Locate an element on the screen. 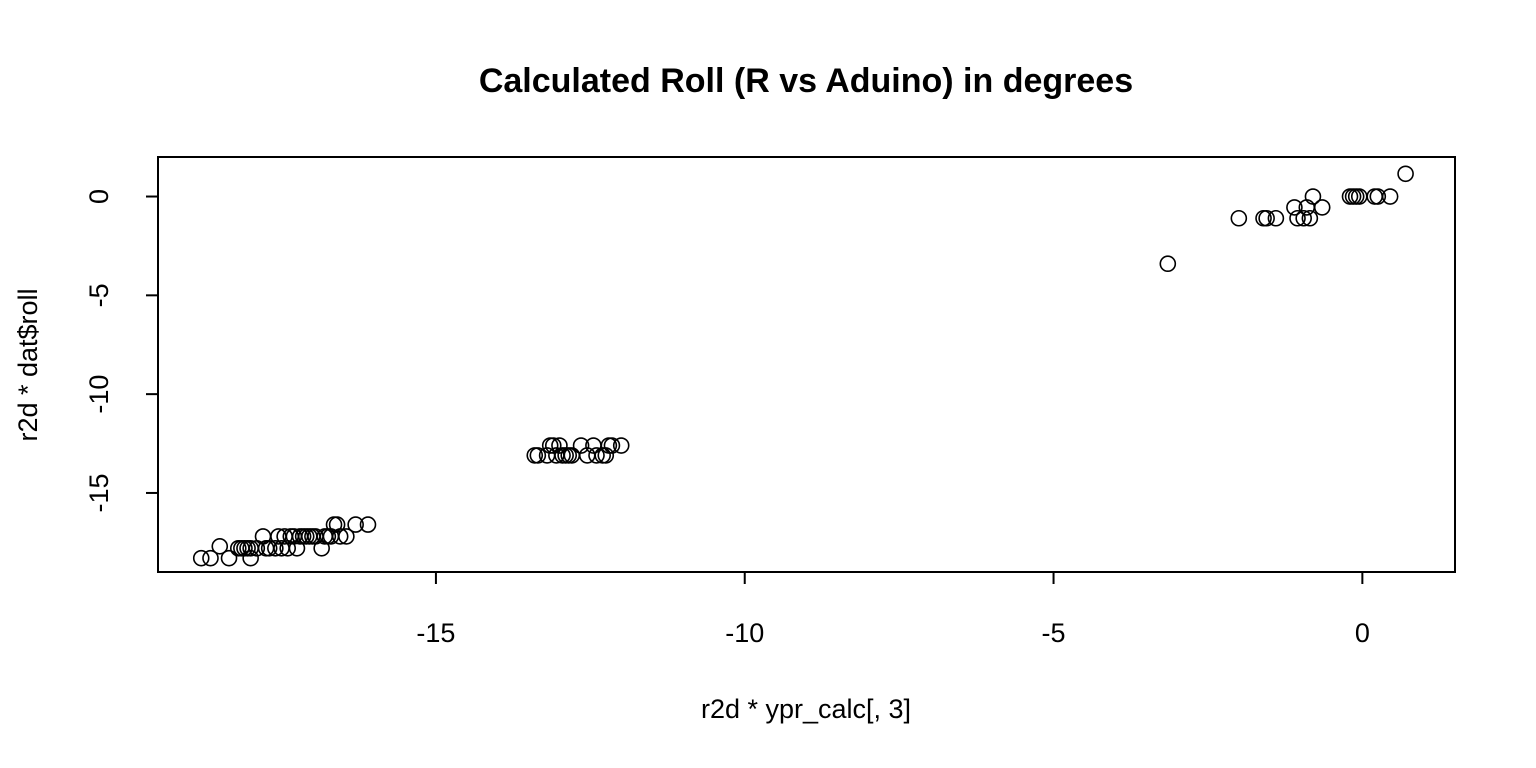  x-tick-label: -15 is located at coordinates (435, 633).